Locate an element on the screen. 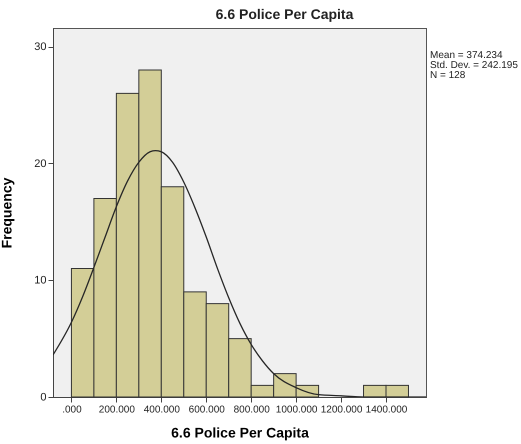 This screenshot has height=444, width=521. x-tick-label: 600.000 is located at coordinates (207, 410).